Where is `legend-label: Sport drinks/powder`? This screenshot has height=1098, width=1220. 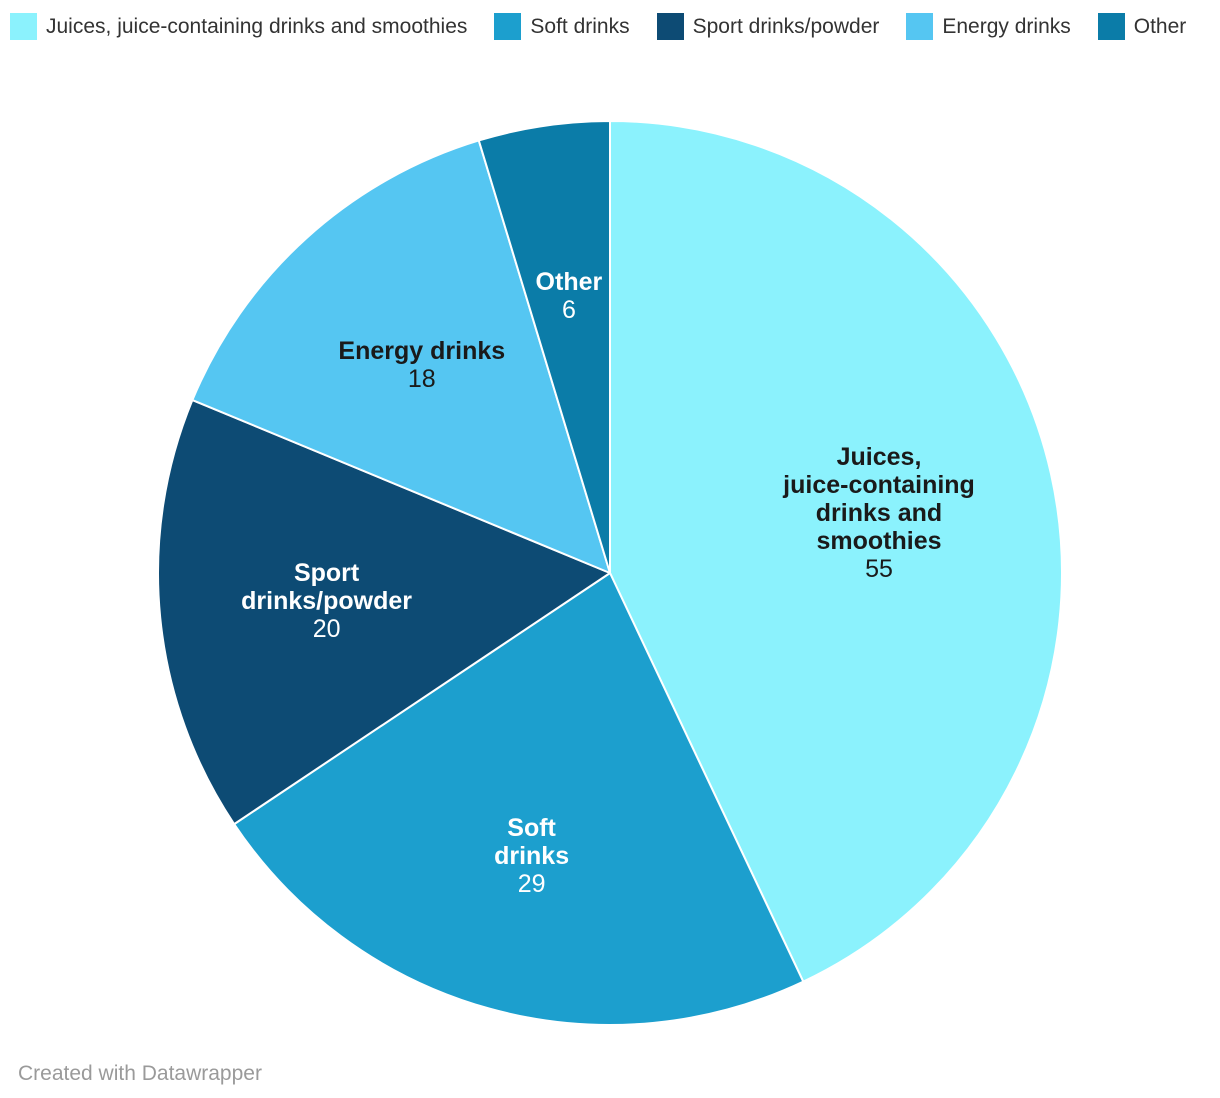 legend-label: Sport drinks/powder is located at coordinates (786, 26).